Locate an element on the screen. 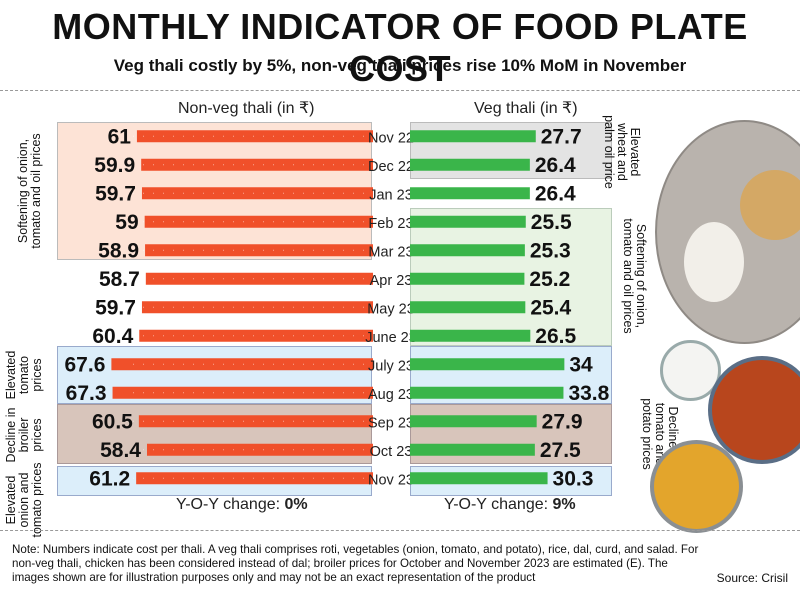 The image size is (800, 600). month-label: Oct 23 is located at coordinates (391, 452).